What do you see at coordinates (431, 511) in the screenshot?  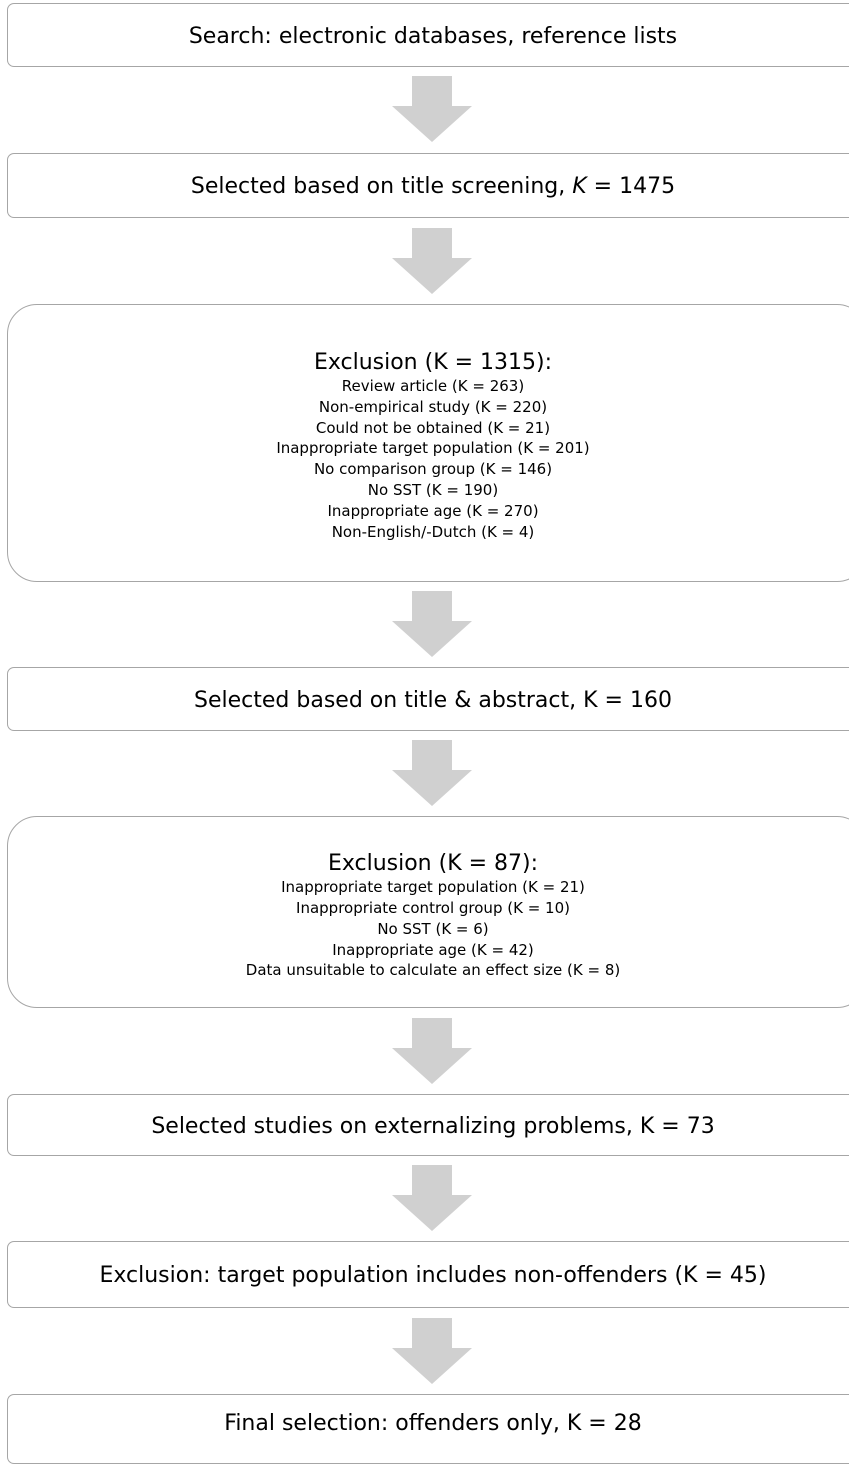 I see `exclusion-1-item: Inappropriate age (K = 270)` at bounding box center [431, 511].